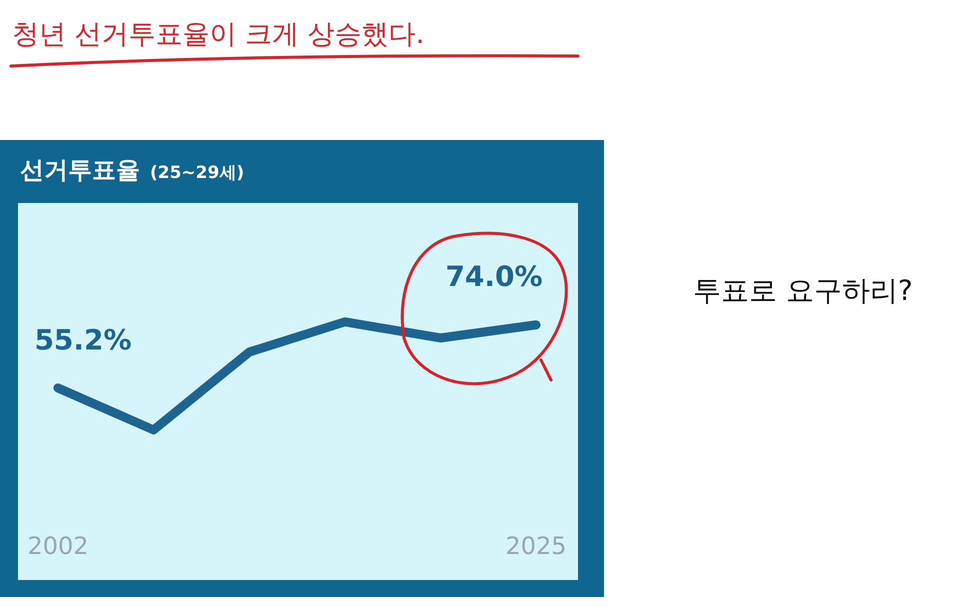 The image size is (969, 607). Describe the element at coordinates (218, 35) in the screenshot. I see `text: 청년 선거투표율이 크게 상승했다.` at that location.